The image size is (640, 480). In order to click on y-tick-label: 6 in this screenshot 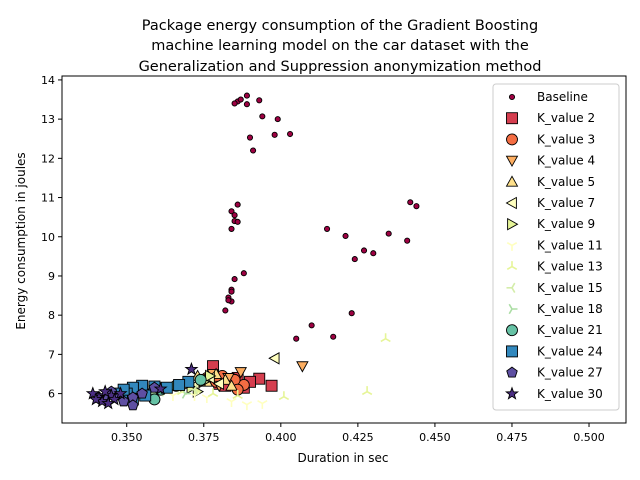, I will do `click(51, 394)`.